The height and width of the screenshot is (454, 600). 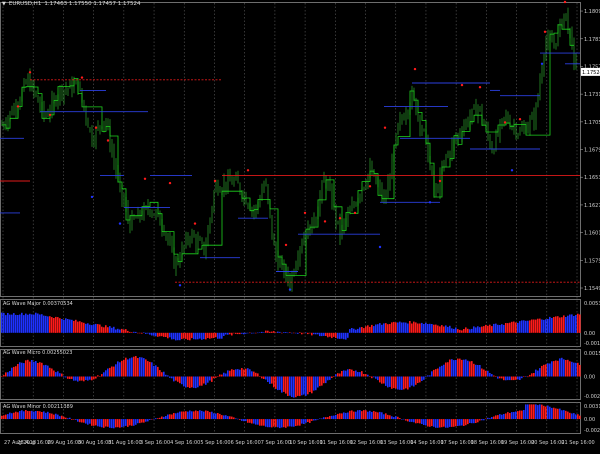 What do you see at coordinates (4, 4) in the screenshot?
I see `triangle-down-icon: ▼` at bounding box center [4, 4].